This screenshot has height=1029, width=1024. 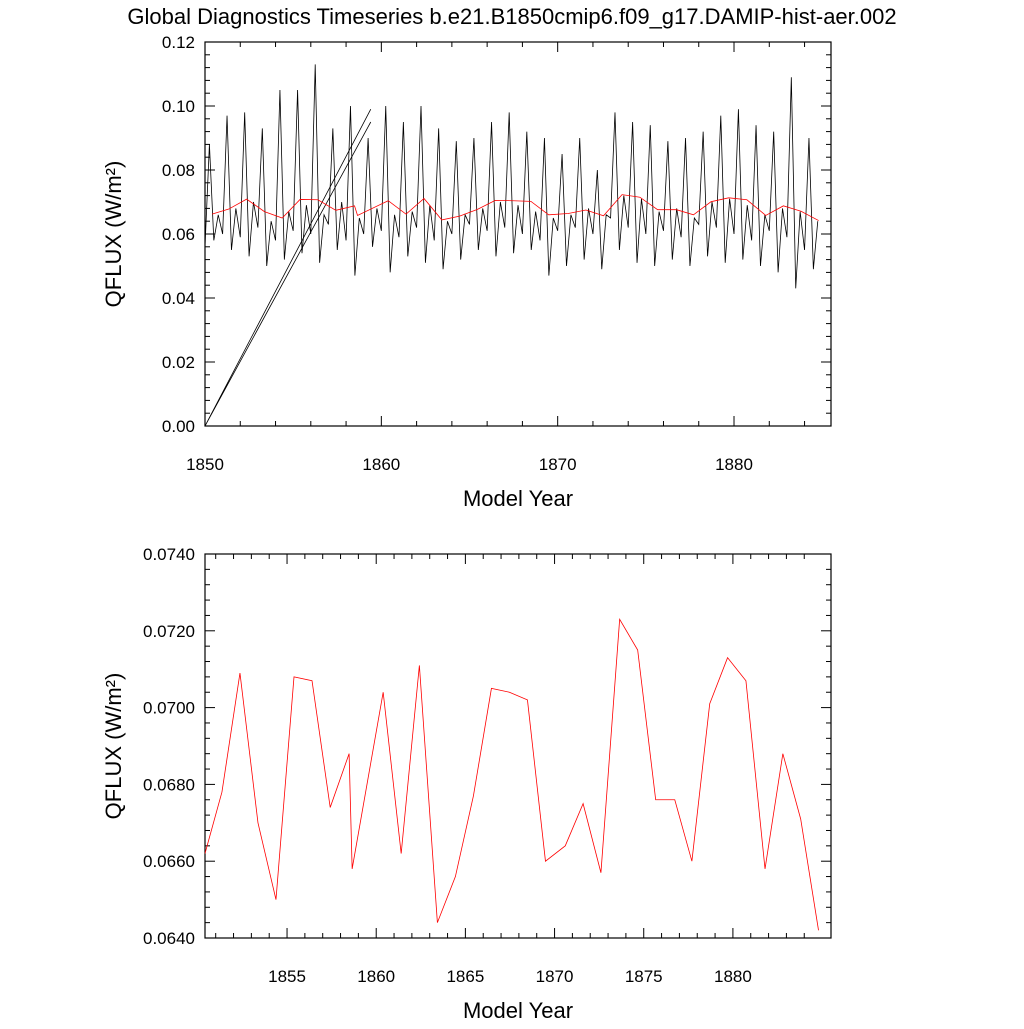 What do you see at coordinates (178, 426) in the screenshot?
I see `y-tick-label: 0.00` at bounding box center [178, 426].